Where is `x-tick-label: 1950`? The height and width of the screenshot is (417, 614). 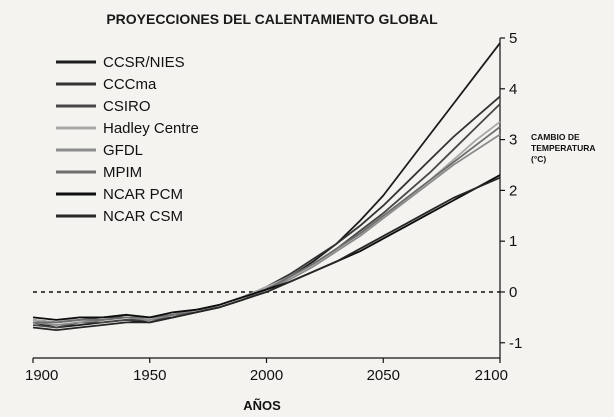
x-tick-label: 1950 is located at coordinates (149, 375).